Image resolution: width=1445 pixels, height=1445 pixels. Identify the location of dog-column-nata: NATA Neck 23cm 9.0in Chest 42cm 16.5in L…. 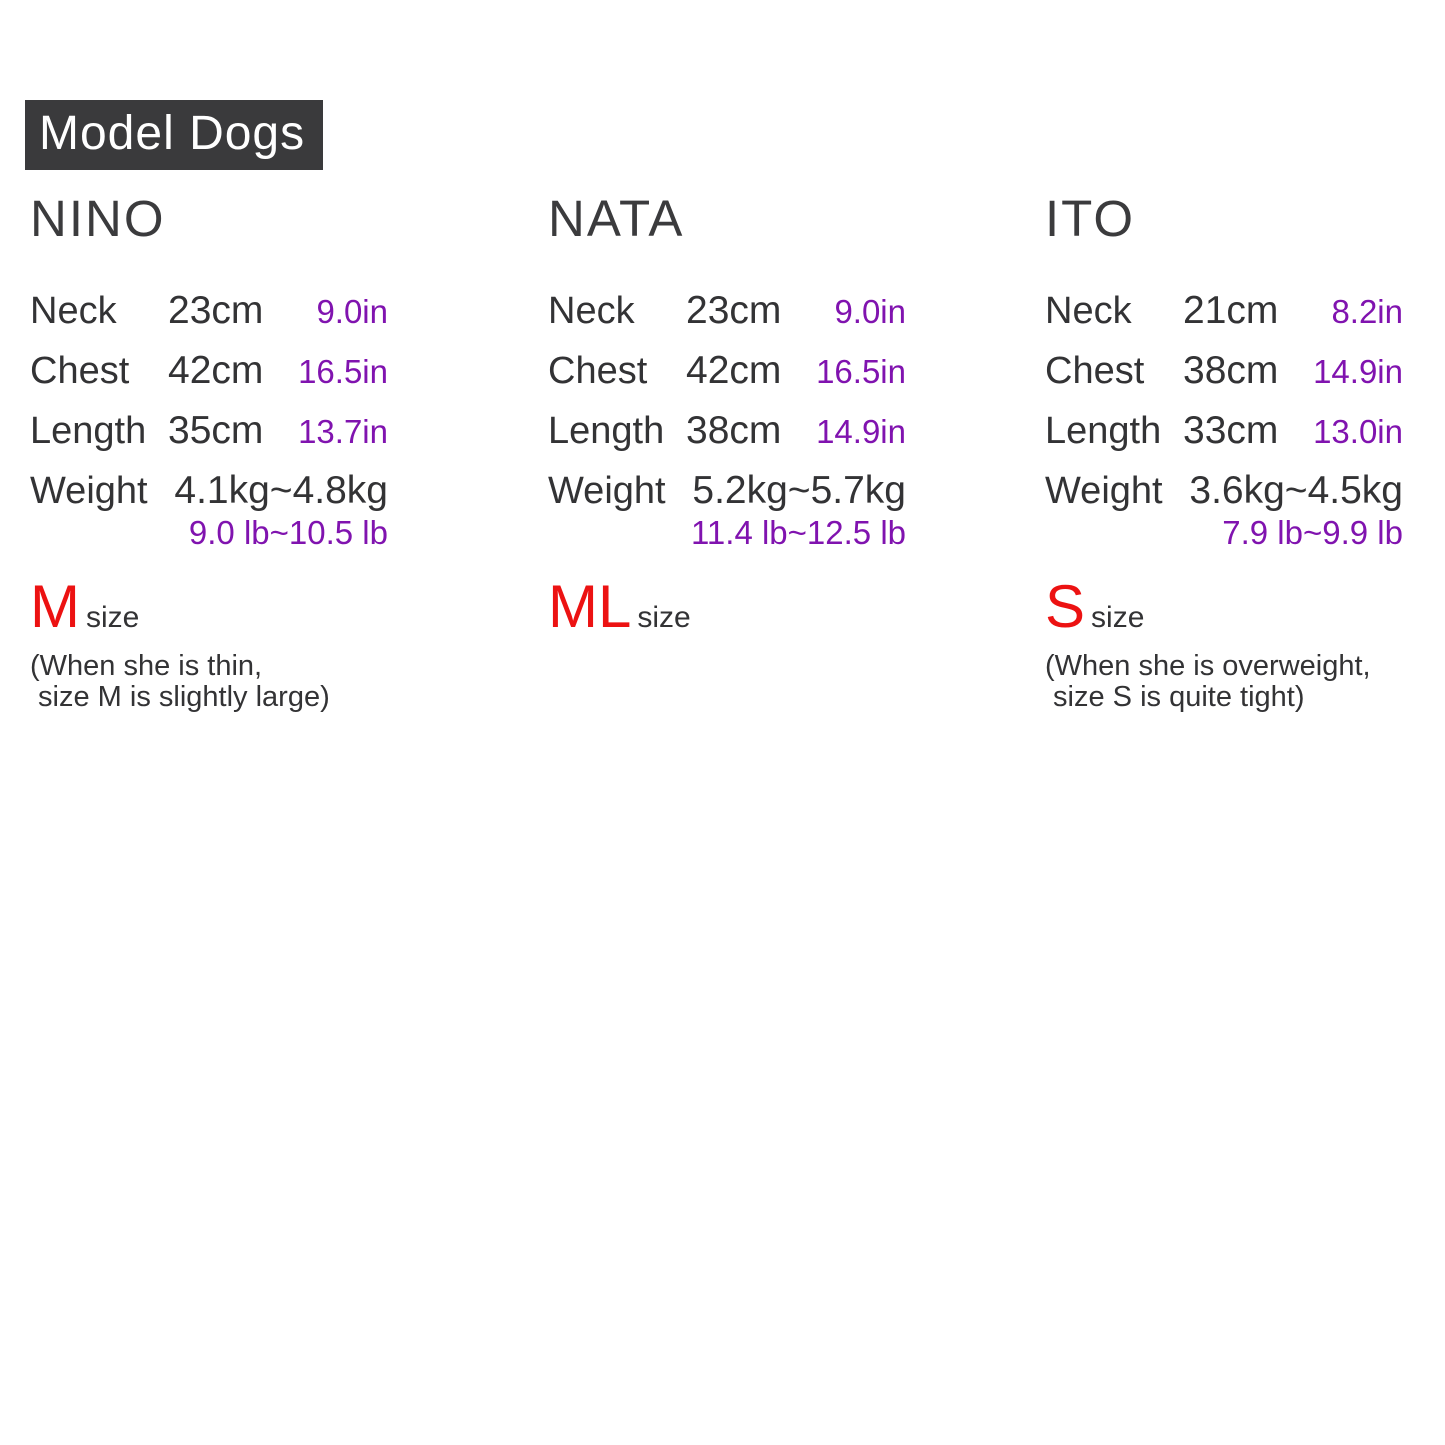
(727, 415).